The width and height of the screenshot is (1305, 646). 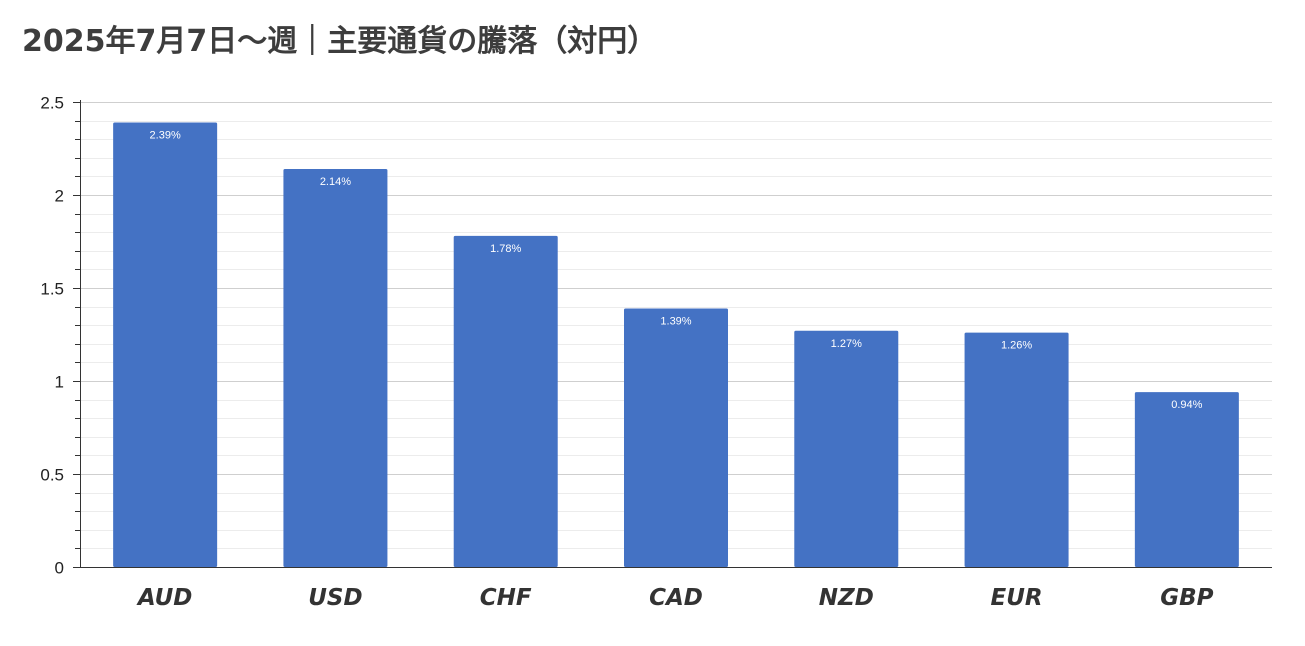 I want to click on y-tick-label: 0, so click(x=59, y=568).